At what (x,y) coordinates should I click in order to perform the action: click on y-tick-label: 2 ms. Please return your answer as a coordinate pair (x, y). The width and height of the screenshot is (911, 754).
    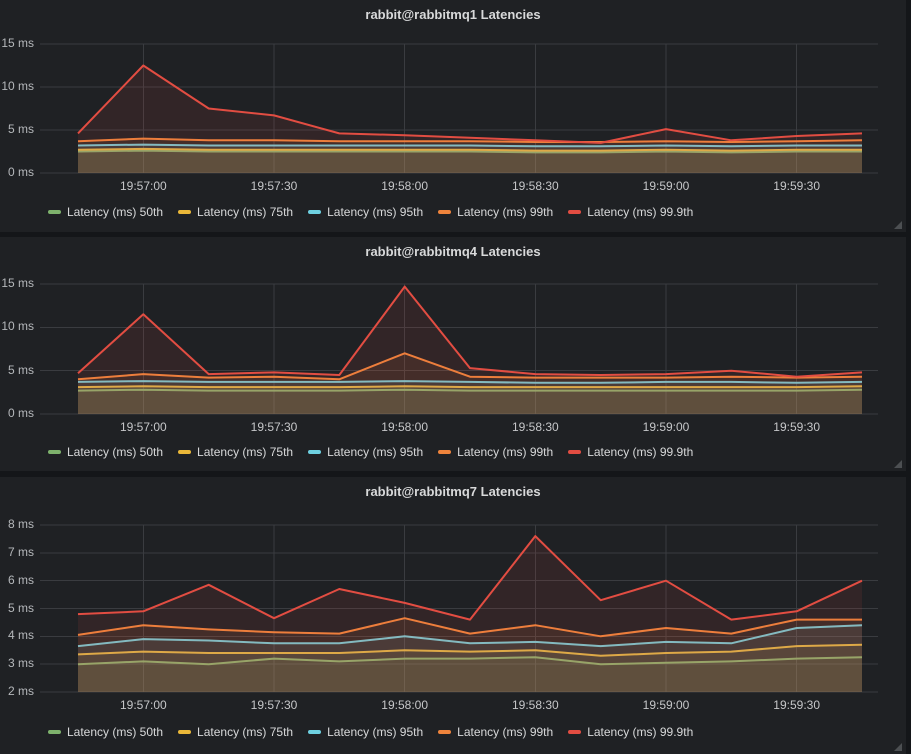
    Looking at the image, I should click on (20, 691).